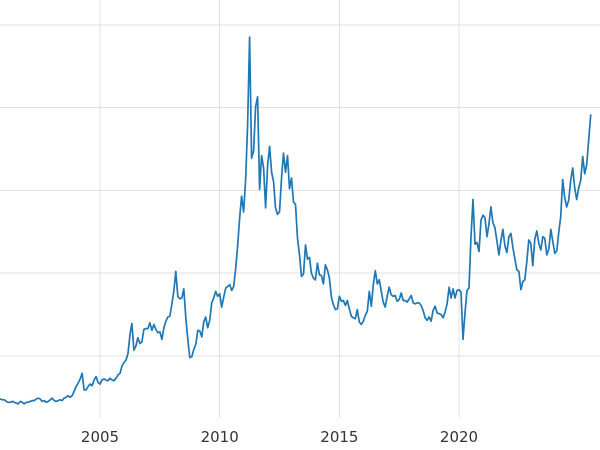 The image size is (600, 450). Describe the element at coordinates (339, 437) in the screenshot. I see `x-tick-label: 2015` at that location.